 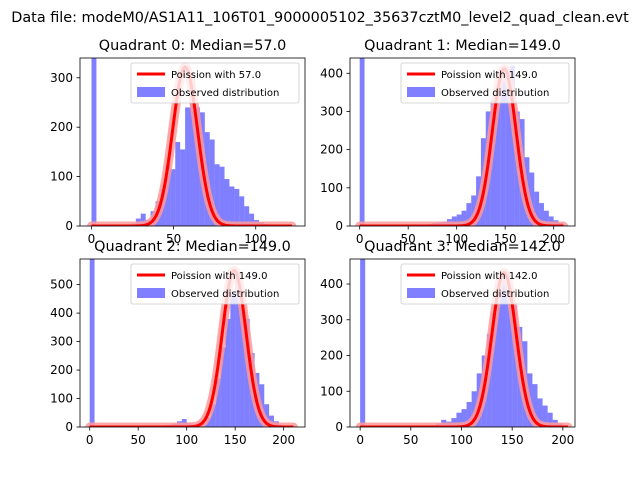 What do you see at coordinates (215, 83) in the screenshot?
I see `legend: Poission with 57.0 Observed distribution` at bounding box center [215, 83].